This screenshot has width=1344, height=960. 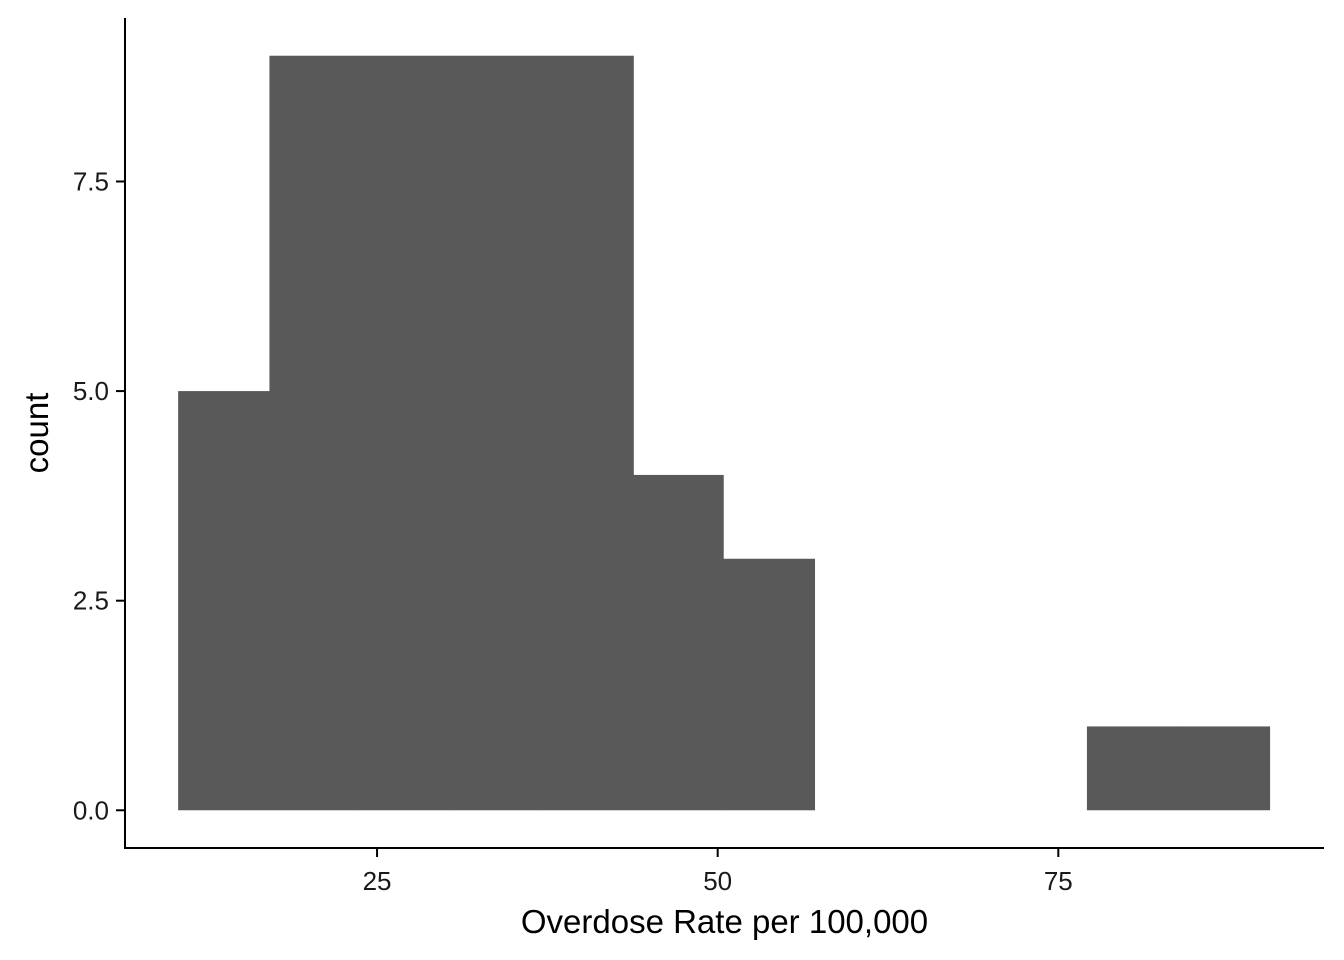 I want to click on x-tick-label: 75, so click(x=1058, y=881).